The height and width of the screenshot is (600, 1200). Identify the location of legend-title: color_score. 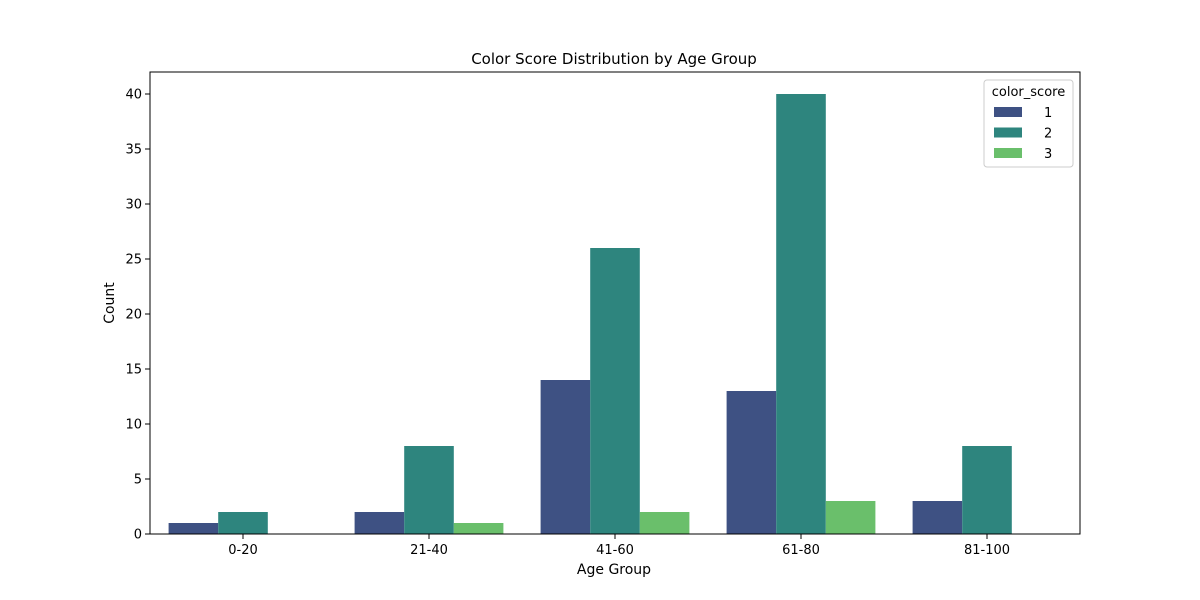
(1028, 92).